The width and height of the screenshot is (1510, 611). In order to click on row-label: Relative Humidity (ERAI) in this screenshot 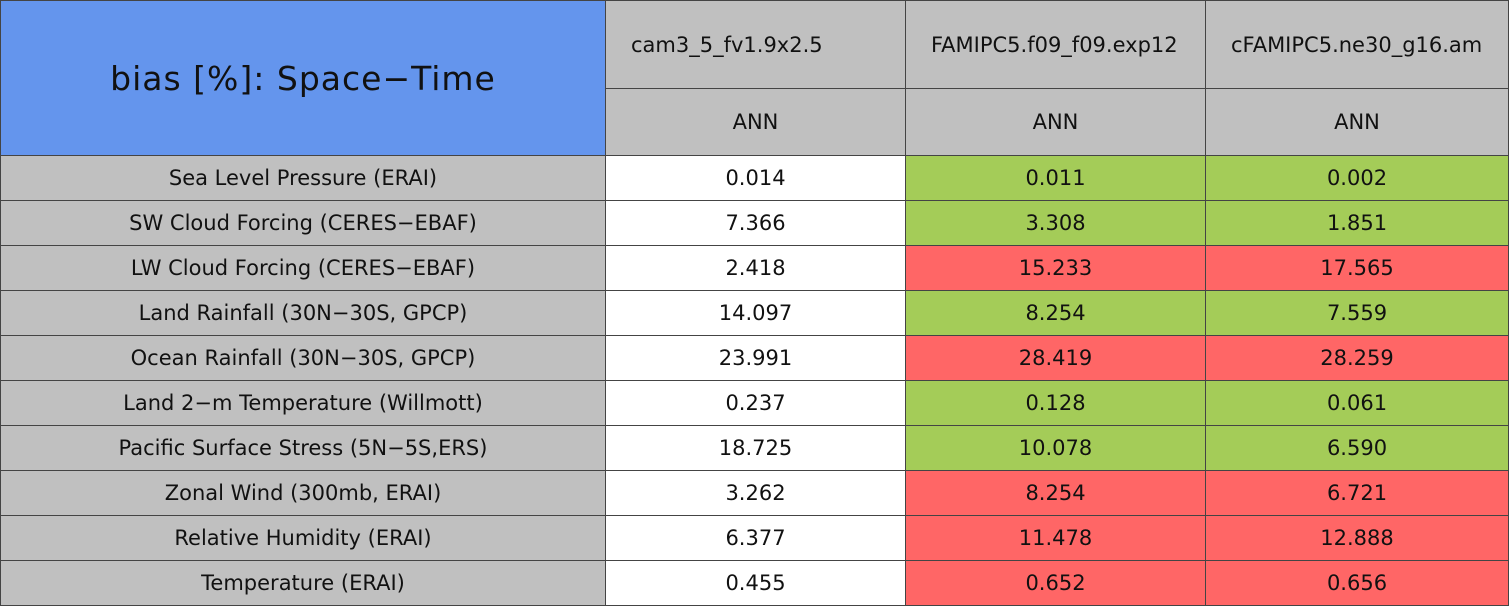, I will do `click(303, 538)`.